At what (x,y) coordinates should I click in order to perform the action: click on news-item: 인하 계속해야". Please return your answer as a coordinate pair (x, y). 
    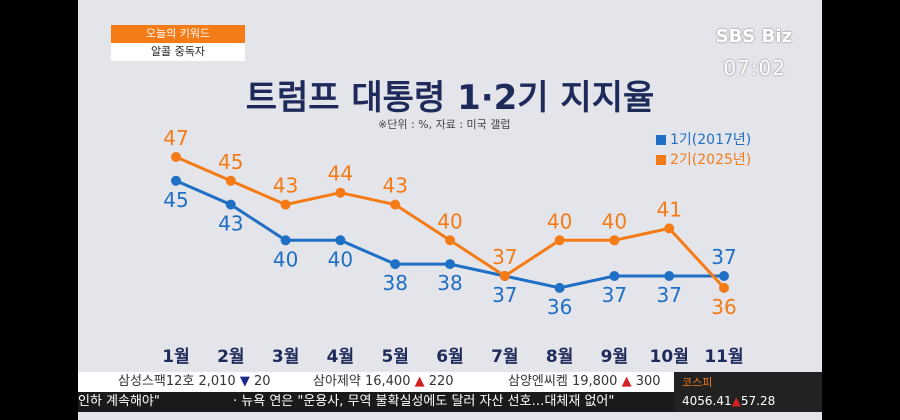
    Looking at the image, I should click on (119, 401).